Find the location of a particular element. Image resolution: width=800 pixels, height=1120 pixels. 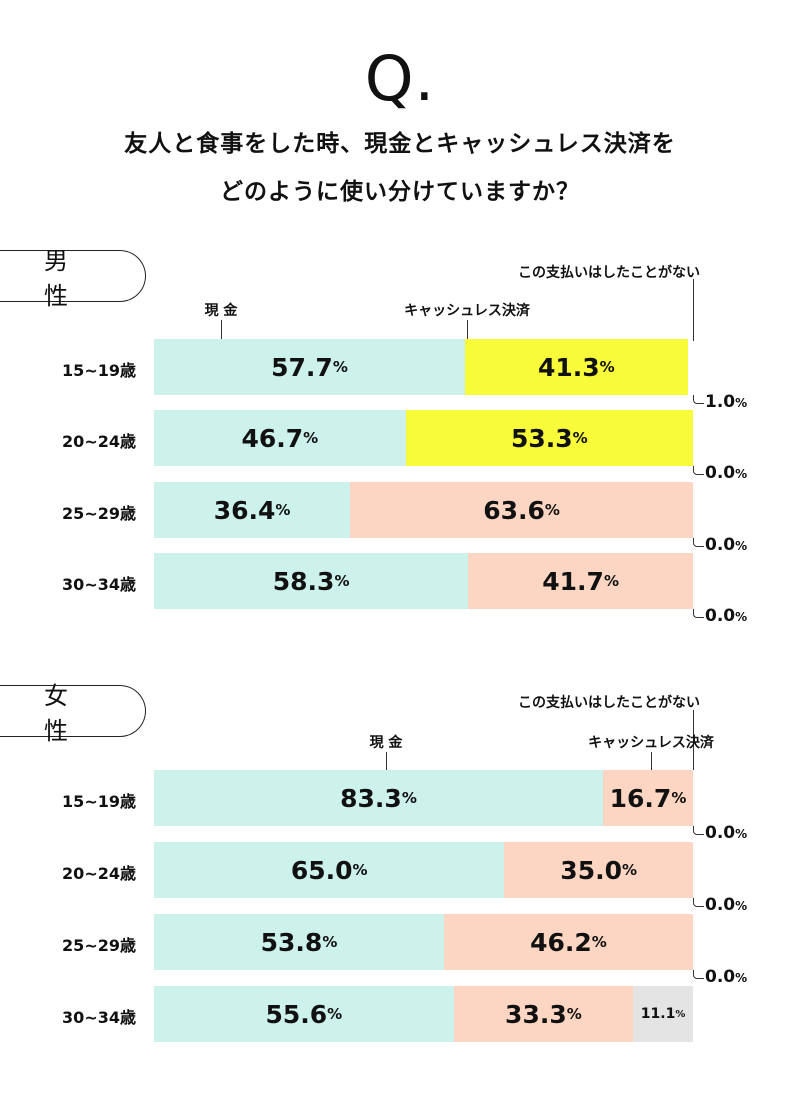

question-line-2: どのように使い分けていますか？ is located at coordinates (400, 192).